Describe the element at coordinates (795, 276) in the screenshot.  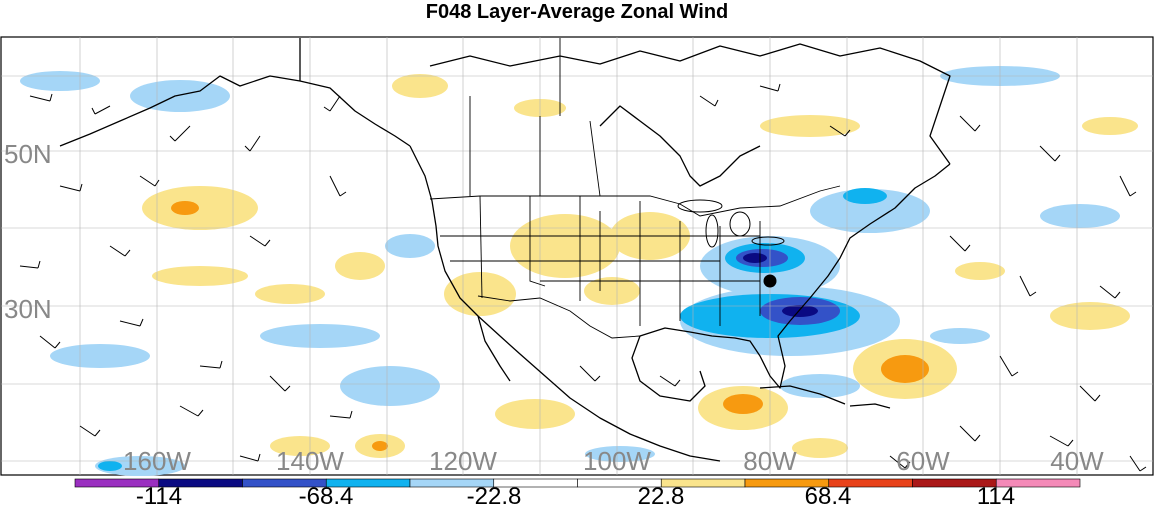
I see `gulf-coast` at that location.